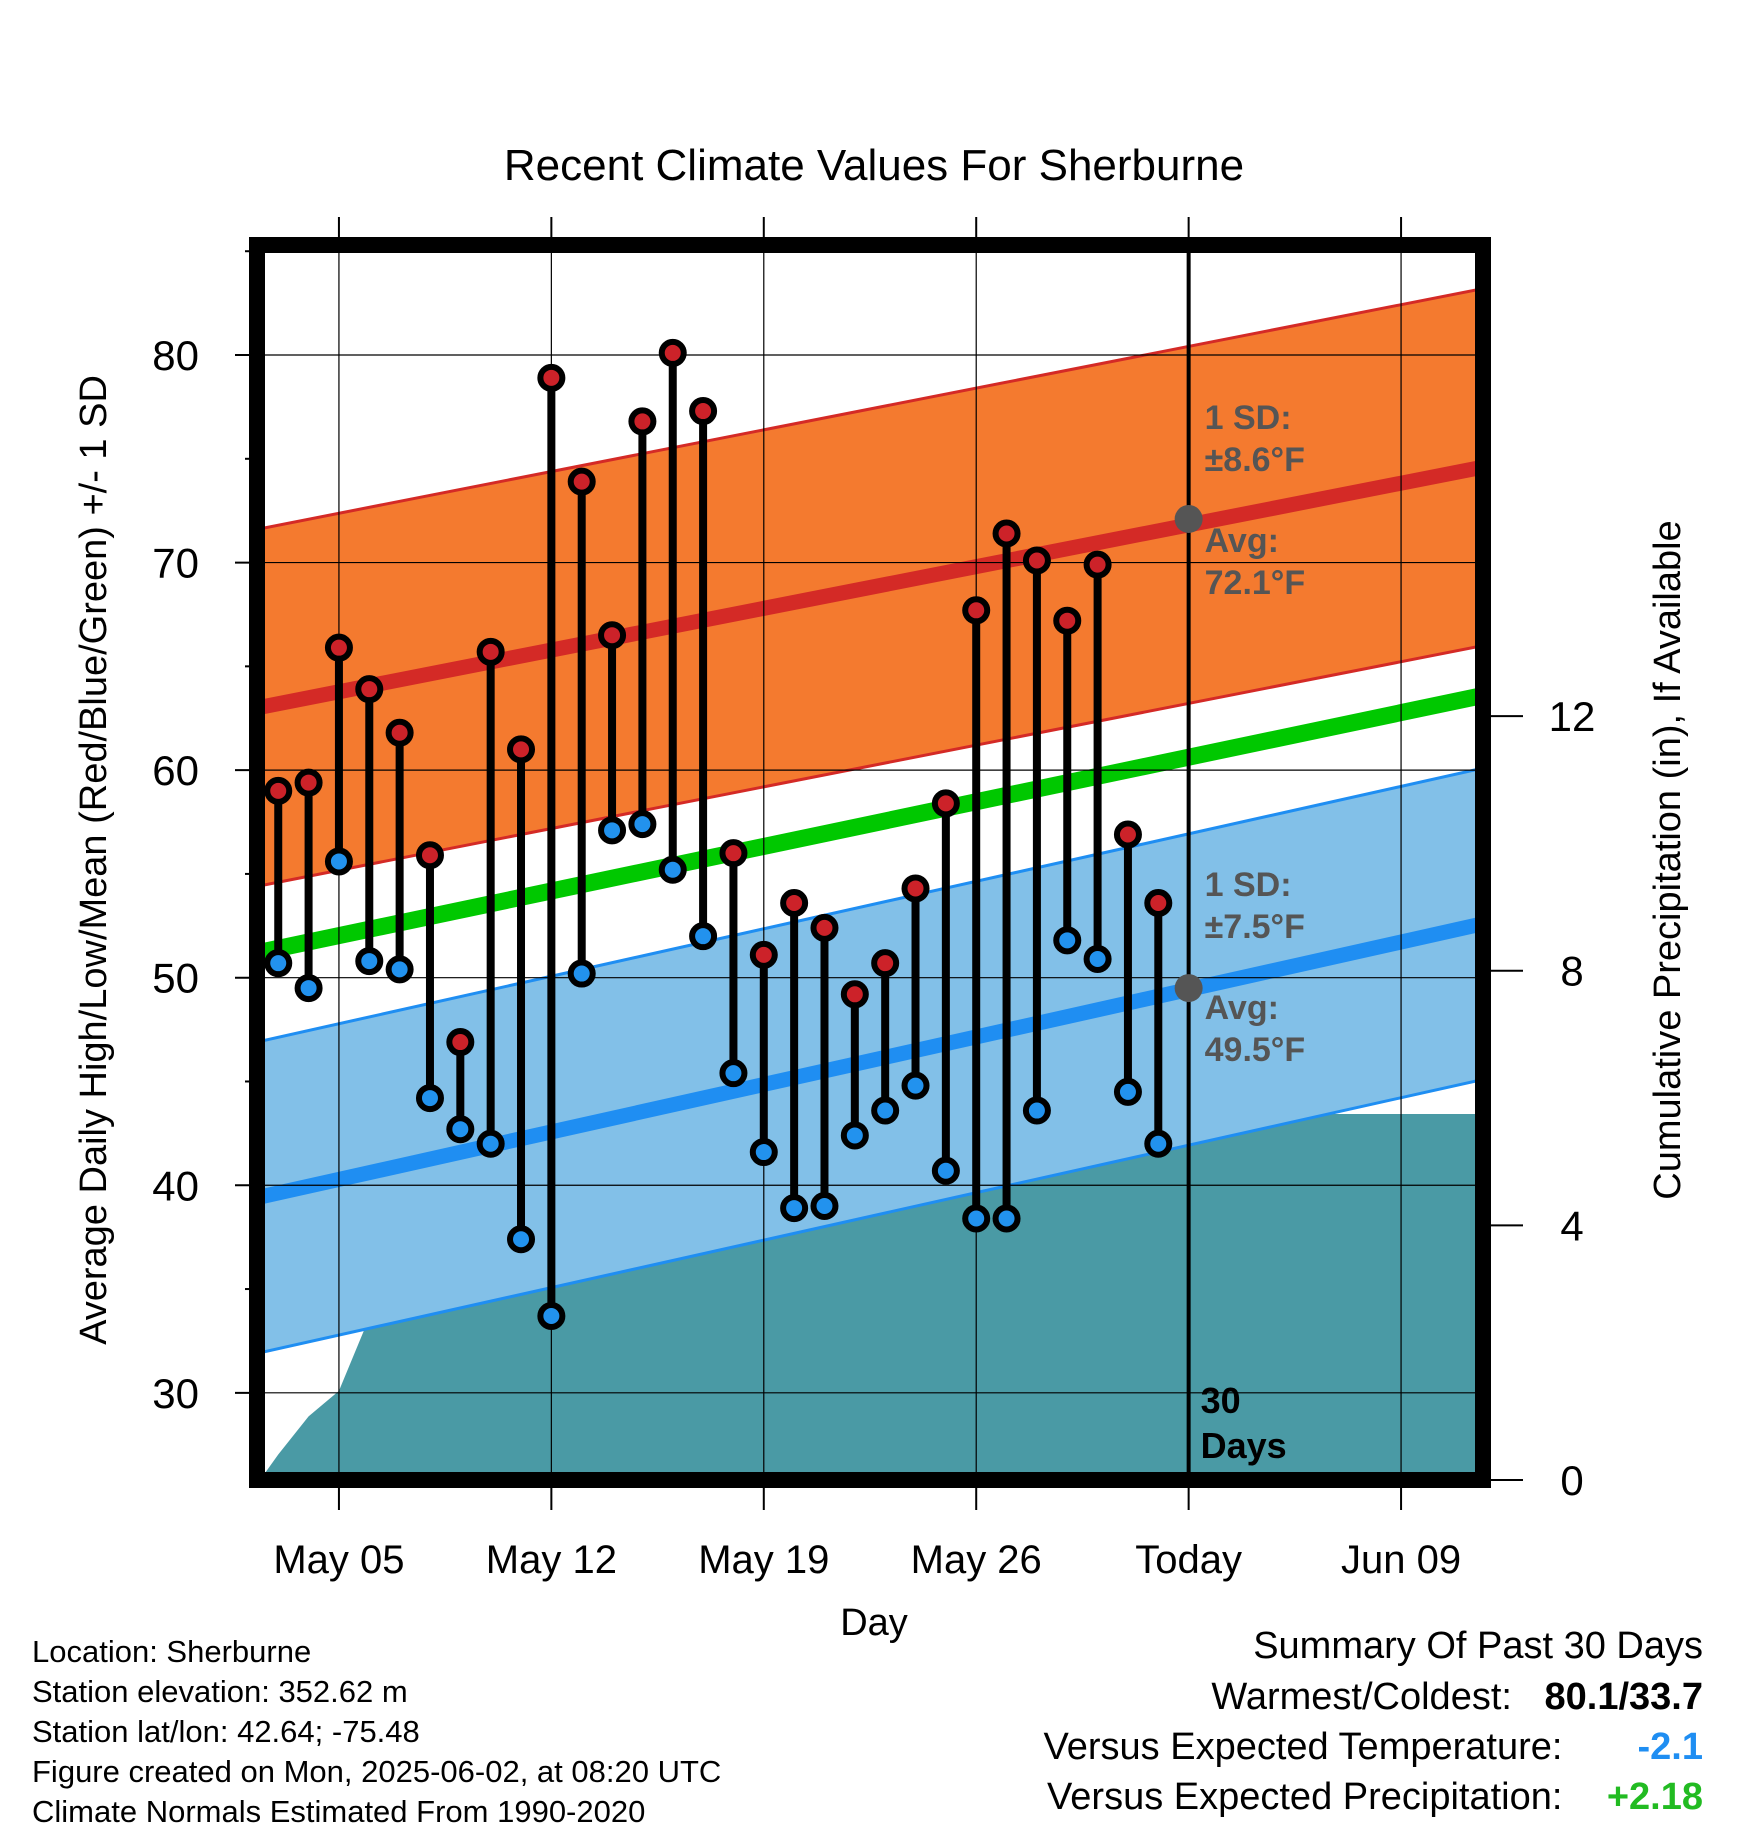 This screenshot has height=1829, width=1748. I want to click on summary-title: Summary Of Past 30 Days, so click(1478, 1646).